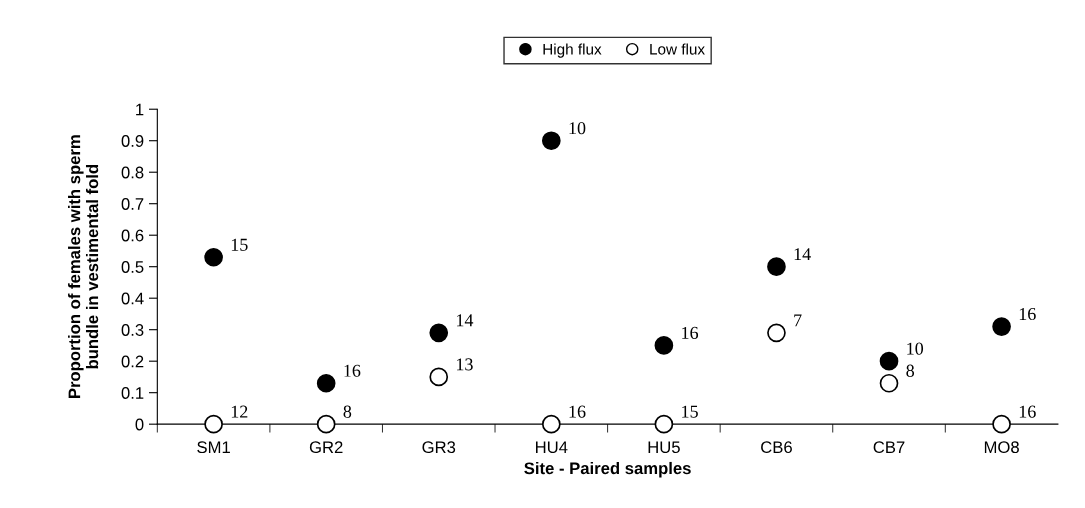 The width and height of the screenshot is (1085, 508). I want to click on x-tick-label: CB6, so click(776, 447).